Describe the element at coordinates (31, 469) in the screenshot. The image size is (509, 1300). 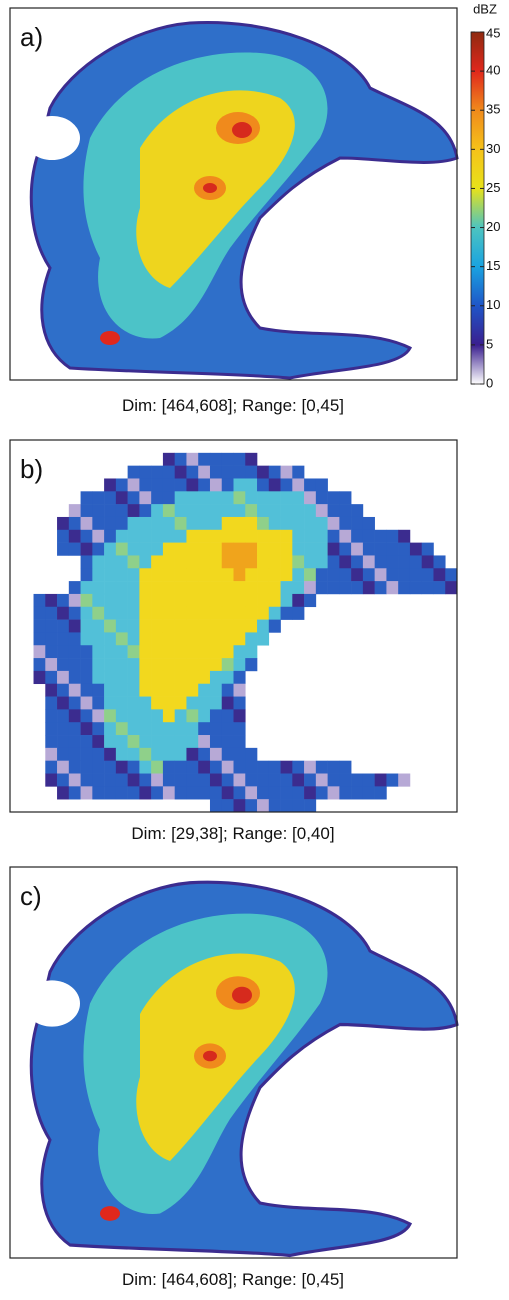
I see `panel-label: b)` at that location.